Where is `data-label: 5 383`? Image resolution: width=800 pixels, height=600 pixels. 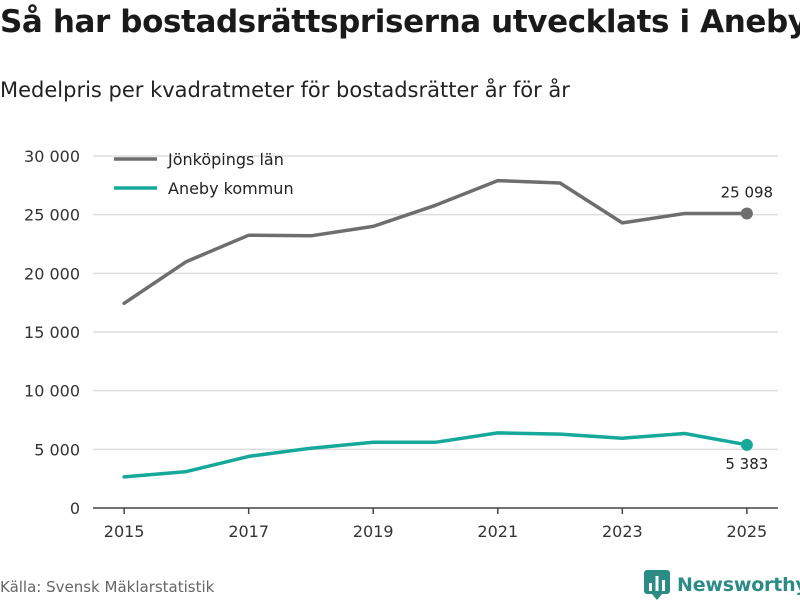 data-label: 5 383 is located at coordinates (746, 464).